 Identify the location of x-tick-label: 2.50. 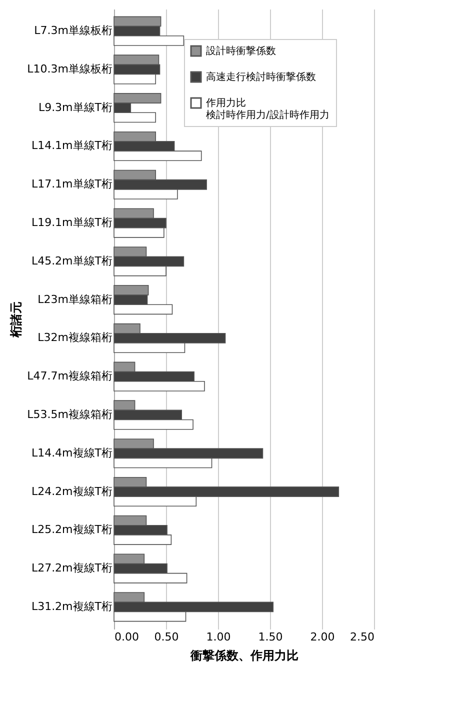
(362, 637).